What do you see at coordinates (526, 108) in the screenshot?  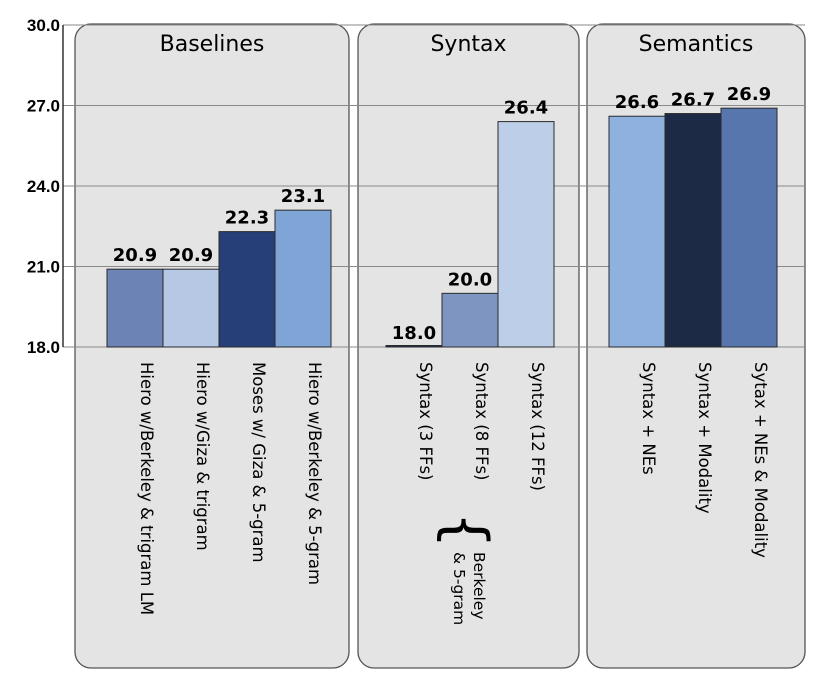 I see `data-label: 26.4` at bounding box center [526, 108].